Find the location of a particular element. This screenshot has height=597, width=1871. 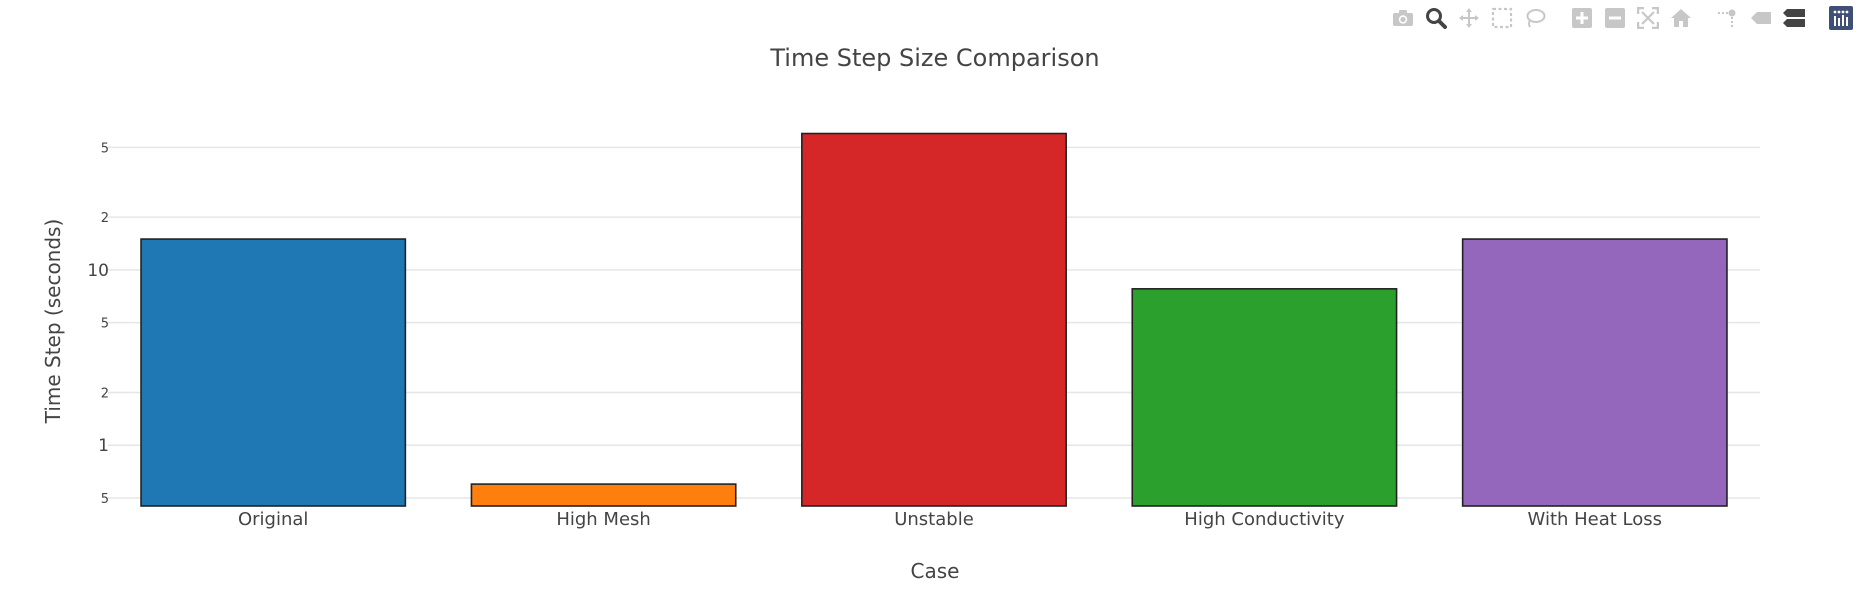

hover-closest-icon is located at coordinates (1760, 18).